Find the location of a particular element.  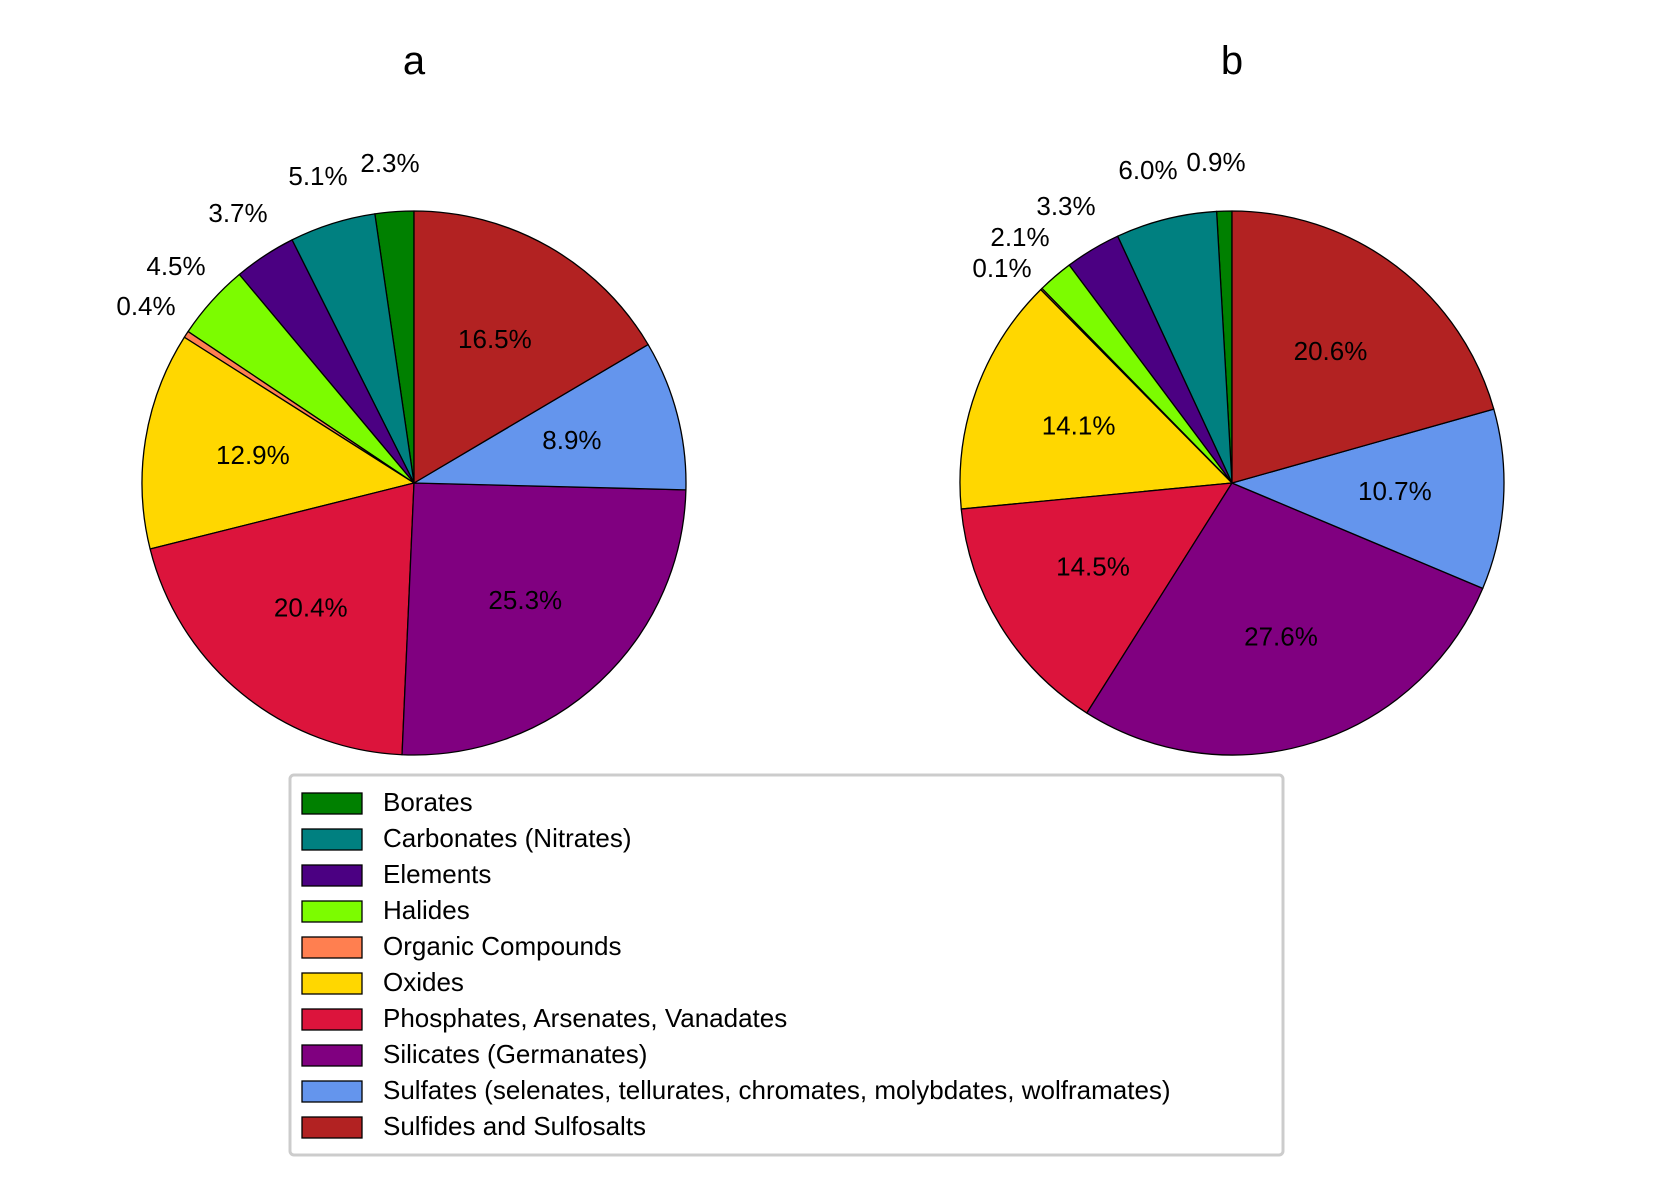

legend-item-organic-compounds: Organic Compounds is located at coordinates (461, 946).